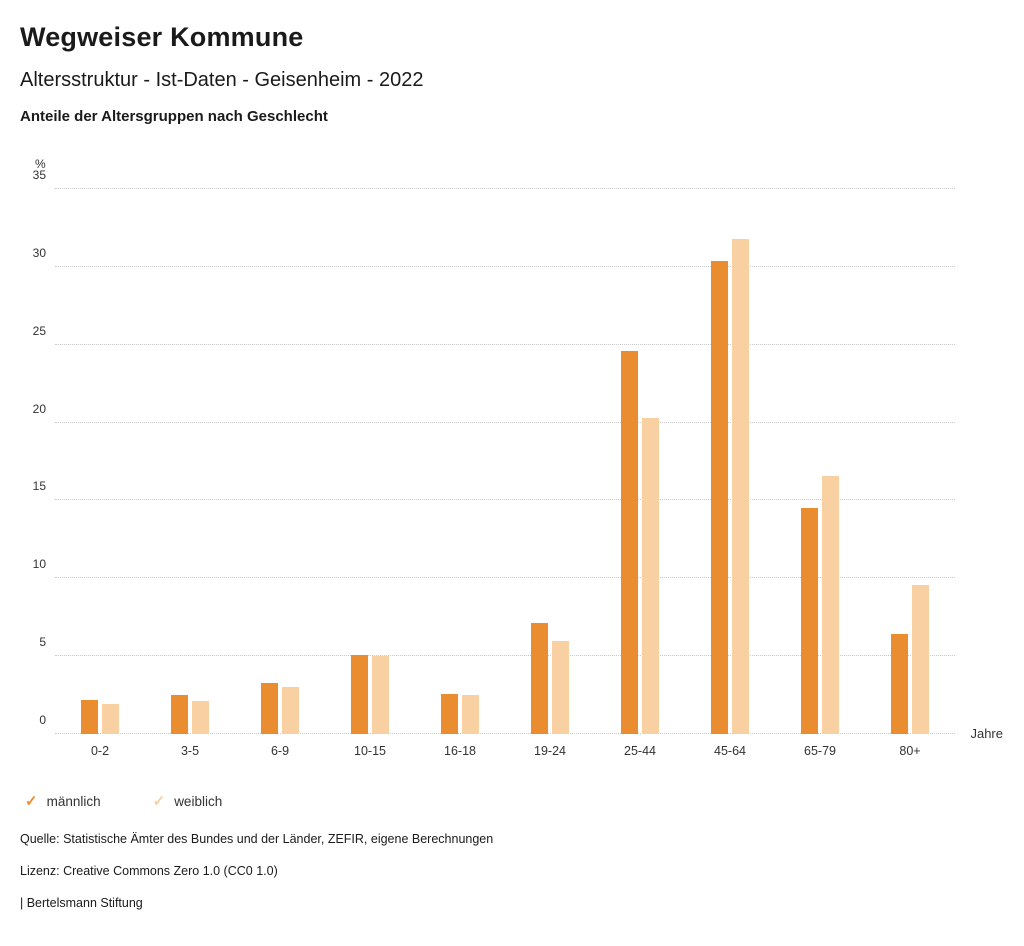 This screenshot has height=946, width=1024. What do you see at coordinates (39, 252) in the screenshot?
I see `y-tick-label-30: 30` at bounding box center [39, 252].